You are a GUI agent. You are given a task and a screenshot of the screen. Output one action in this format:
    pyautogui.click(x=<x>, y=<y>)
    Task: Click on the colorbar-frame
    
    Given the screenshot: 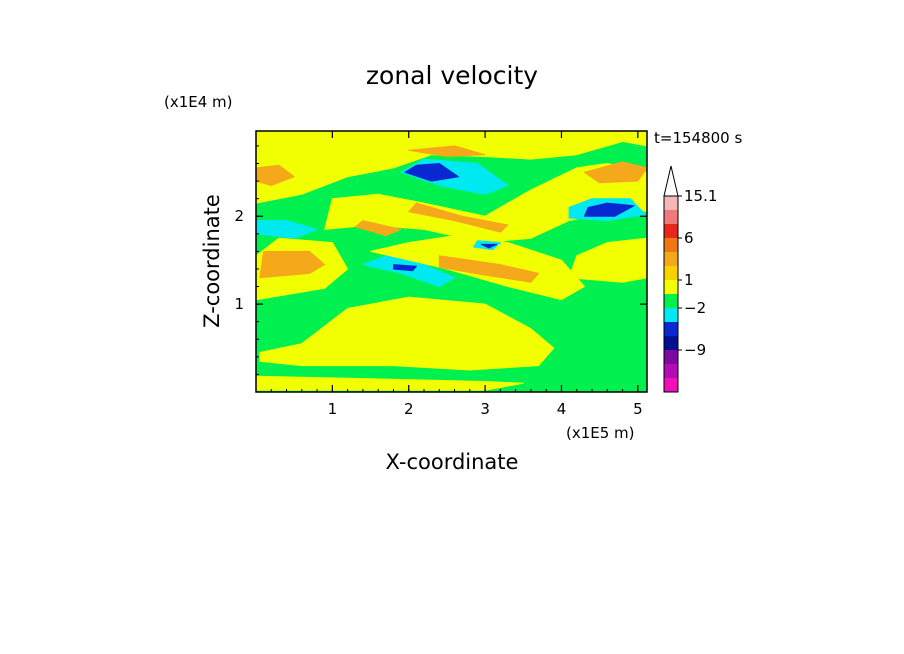 What is the action you would take?
    pyautogui.click(x=671, y=294)
    